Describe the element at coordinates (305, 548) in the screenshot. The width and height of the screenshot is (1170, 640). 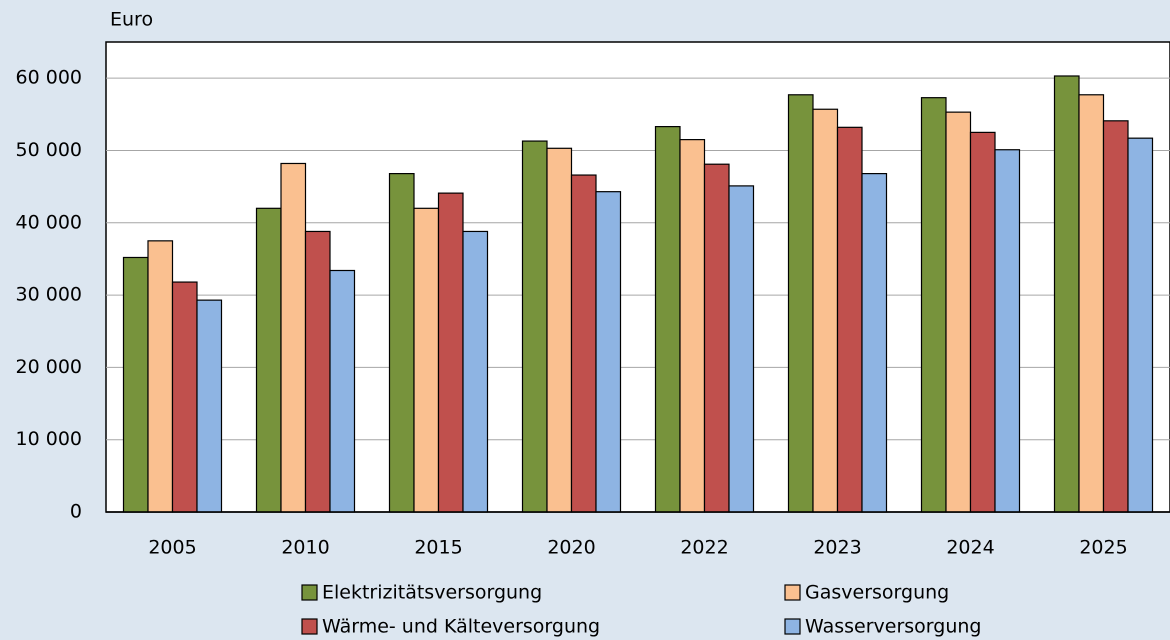
I see `x-tick-label: 2010` at that location.